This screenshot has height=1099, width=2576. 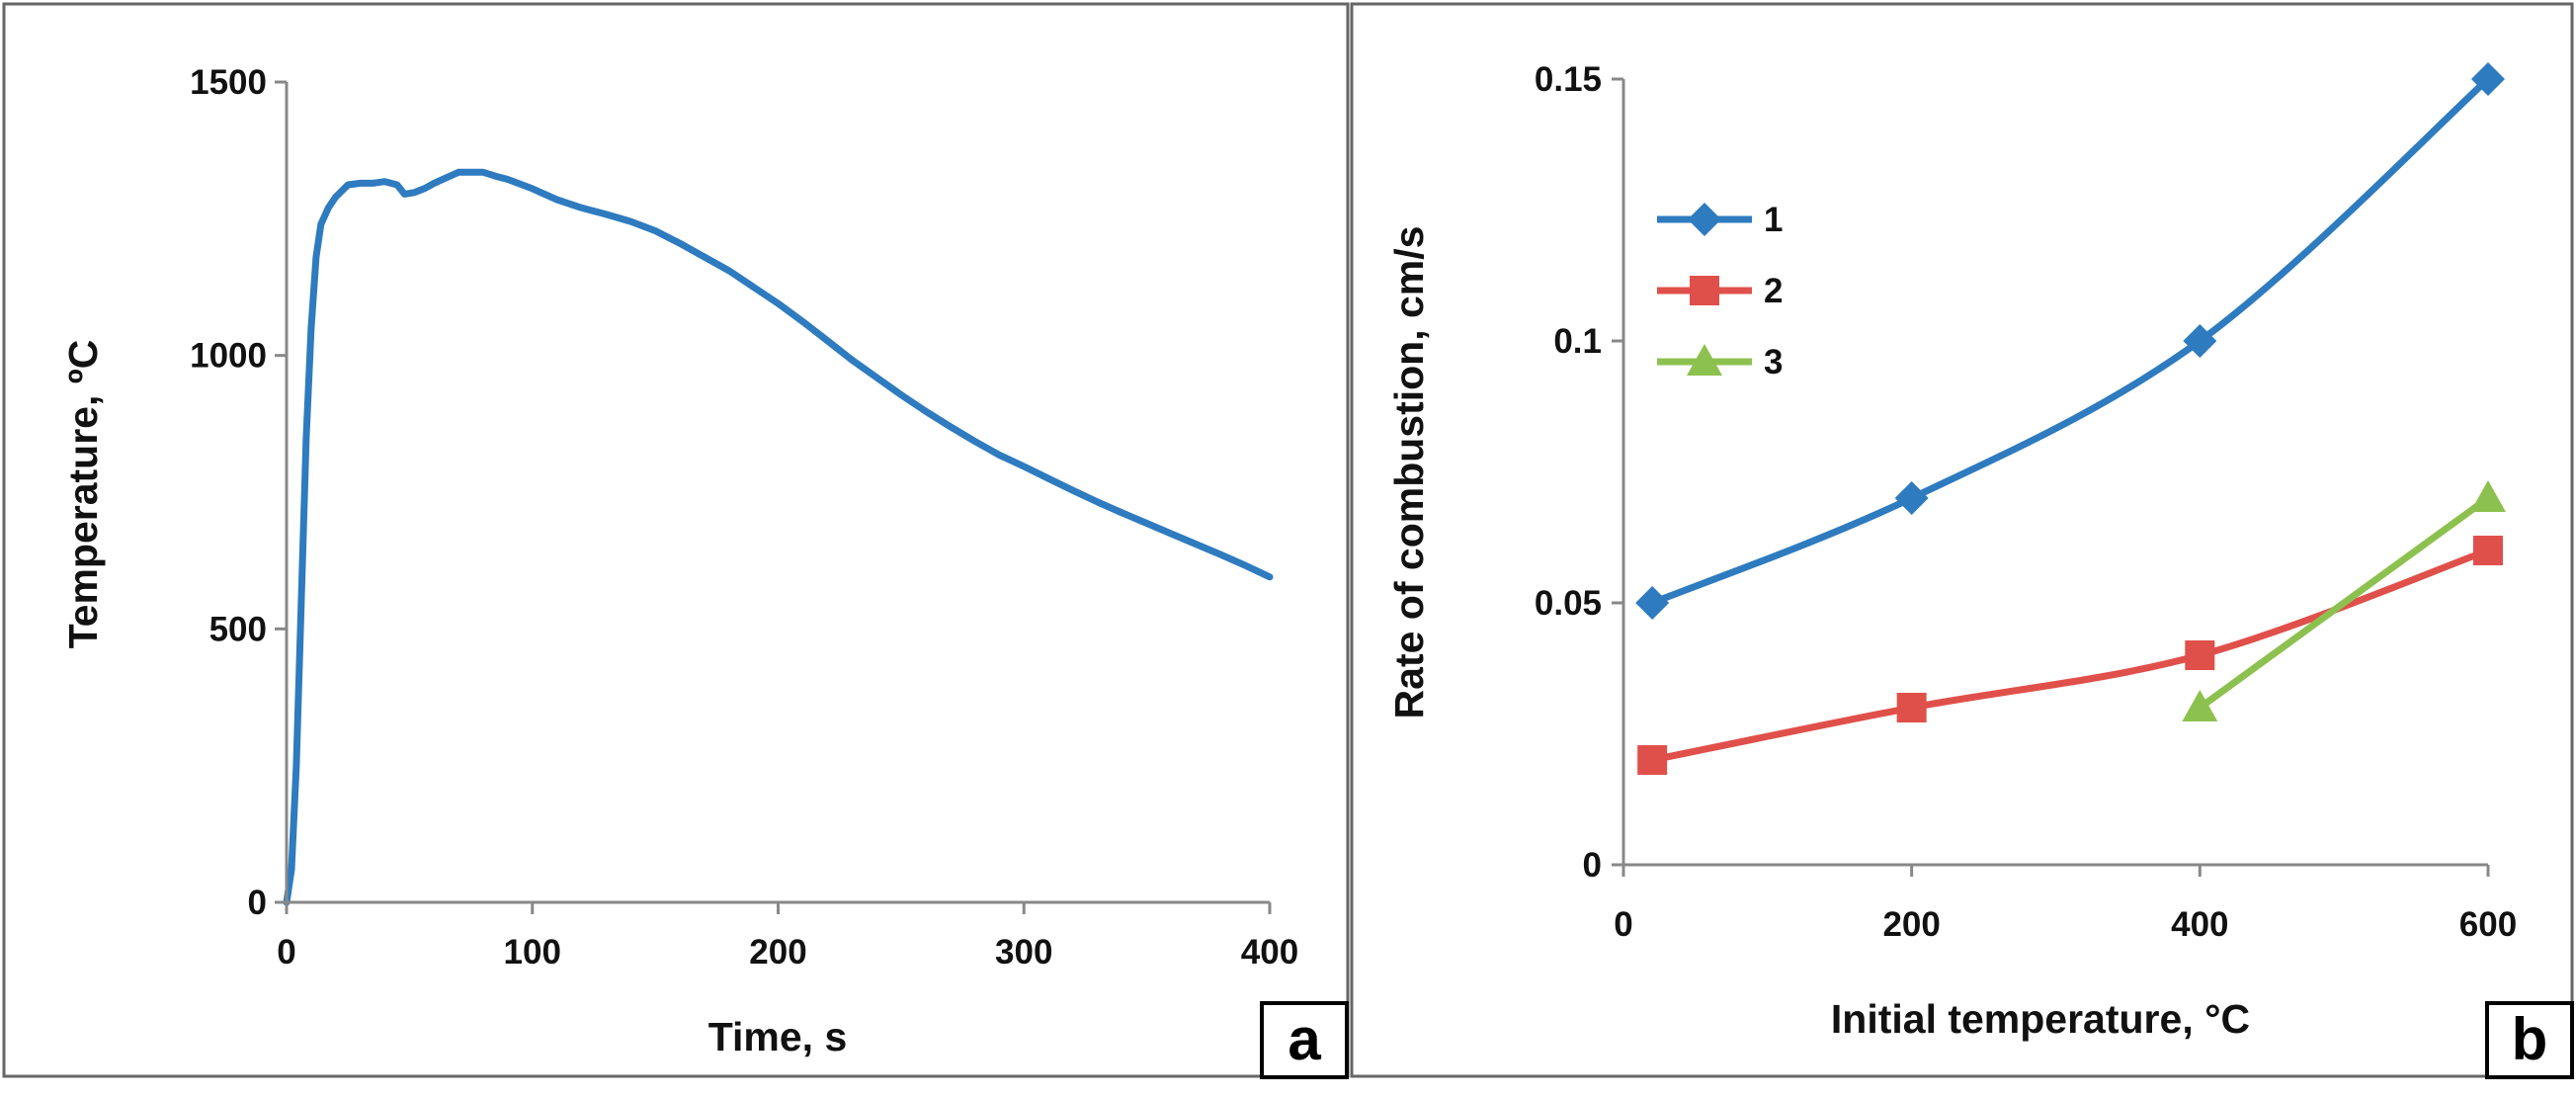 What do you see at coordinates (286, 952) in the screenshot?
I see `panel-a-x-tick-label: 0` at bounding box center [286, 952].